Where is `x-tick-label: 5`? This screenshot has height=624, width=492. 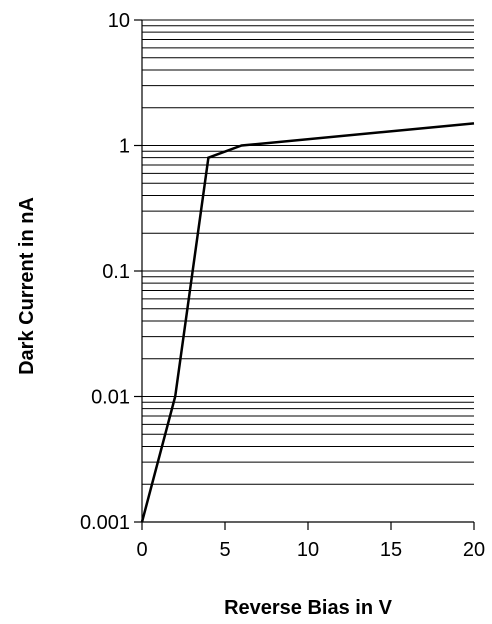 x-tick-label: 5 is located at coordinates (224, 550).